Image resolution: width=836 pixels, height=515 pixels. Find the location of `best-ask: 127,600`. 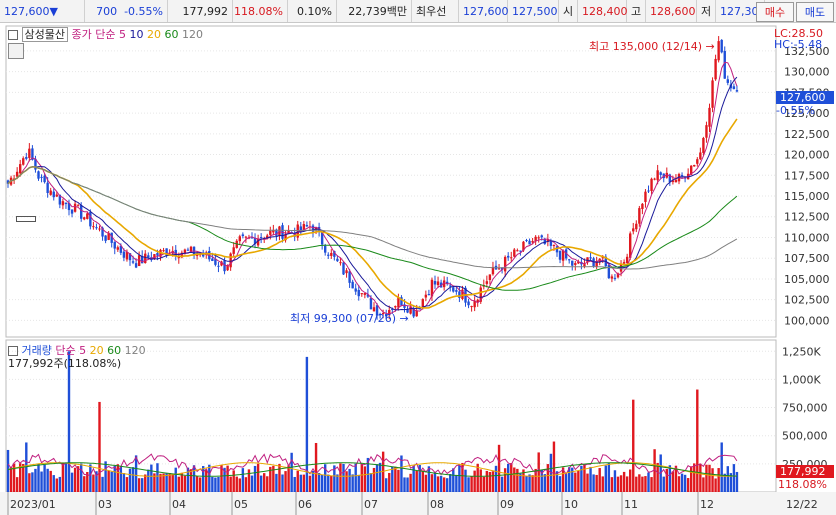

best-ask: 127,600 is located at coordinates (484, 11).